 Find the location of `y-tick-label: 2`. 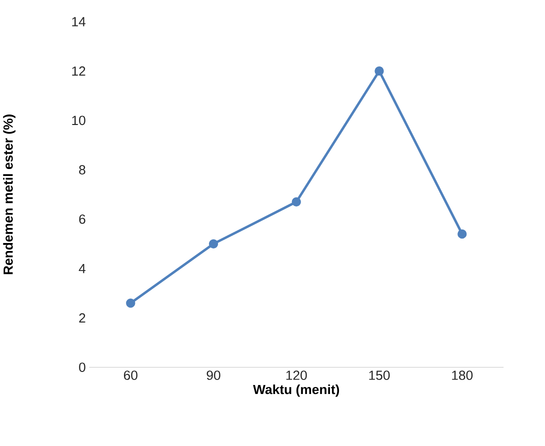

y-tick-label: 2 is located at coordinates (82, 317).